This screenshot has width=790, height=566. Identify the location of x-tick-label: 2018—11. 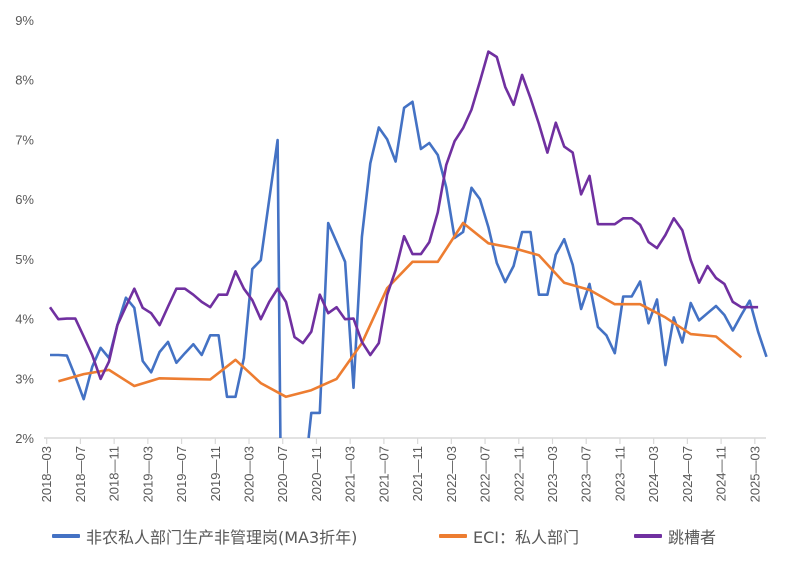
(114, 473).